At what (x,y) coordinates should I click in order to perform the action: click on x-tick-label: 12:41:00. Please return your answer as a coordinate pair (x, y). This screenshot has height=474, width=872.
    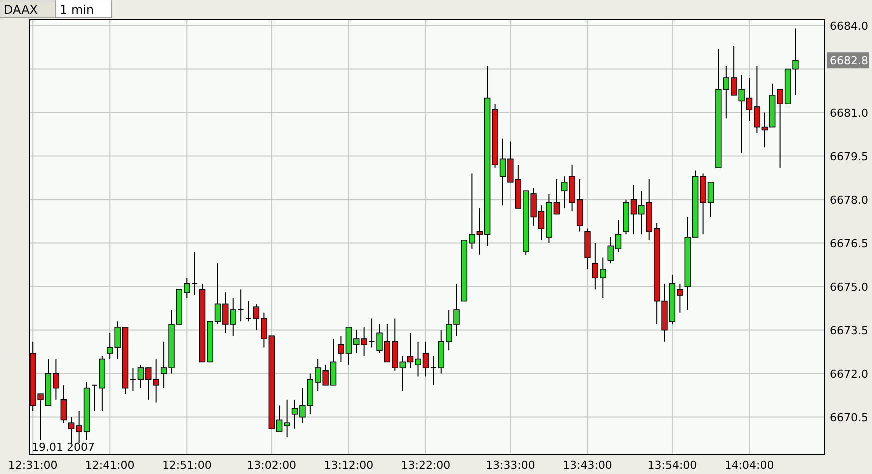
    Looking at the image, I should click on (110, 465).